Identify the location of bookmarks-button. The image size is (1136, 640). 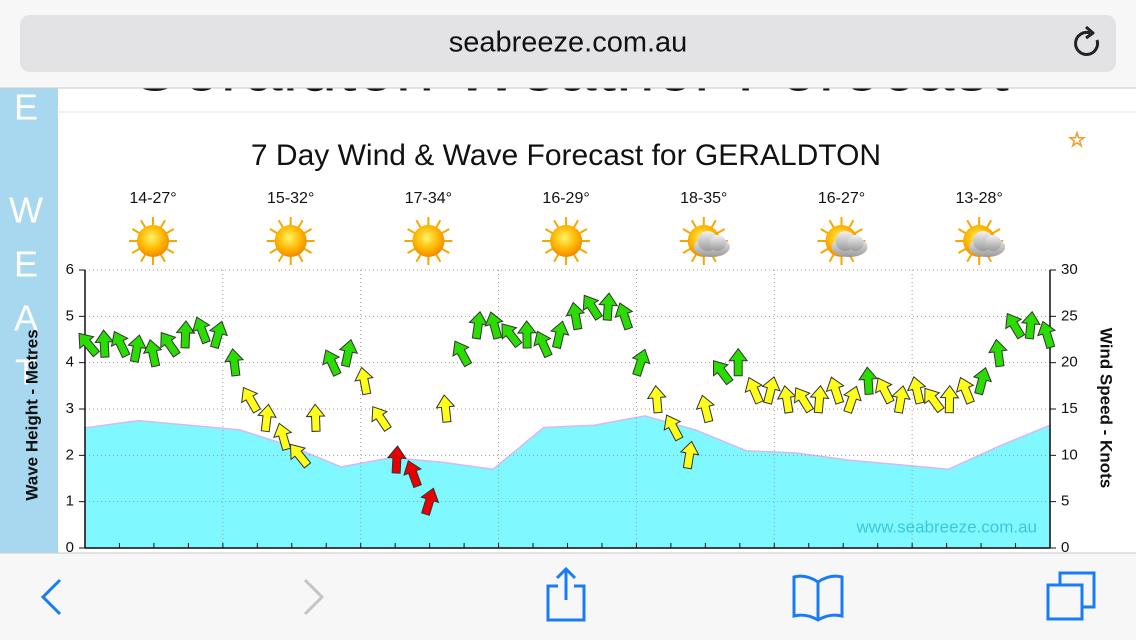
(818, 598).